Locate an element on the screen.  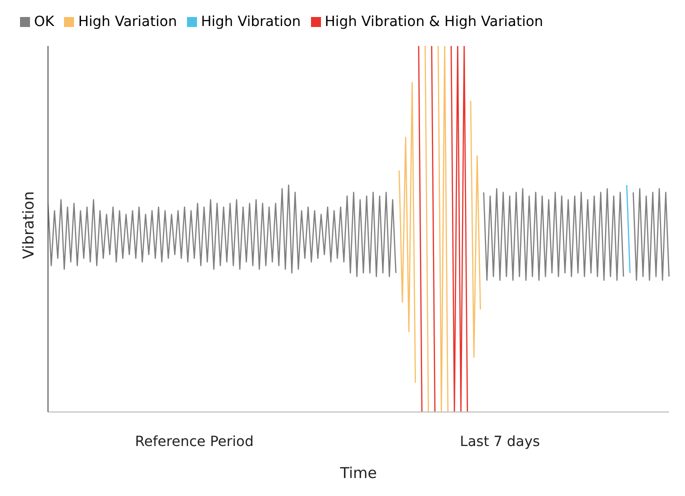
legend-label: High Vibration & High Variation is located at coordinates (434, 22).